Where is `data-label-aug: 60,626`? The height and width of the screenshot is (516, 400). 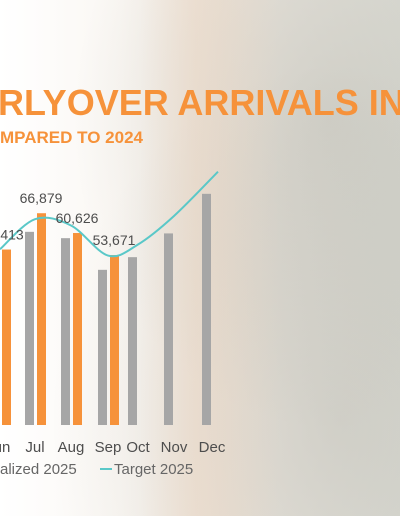 data-label-aug: 60,626 is located at coordinates (77, 218).